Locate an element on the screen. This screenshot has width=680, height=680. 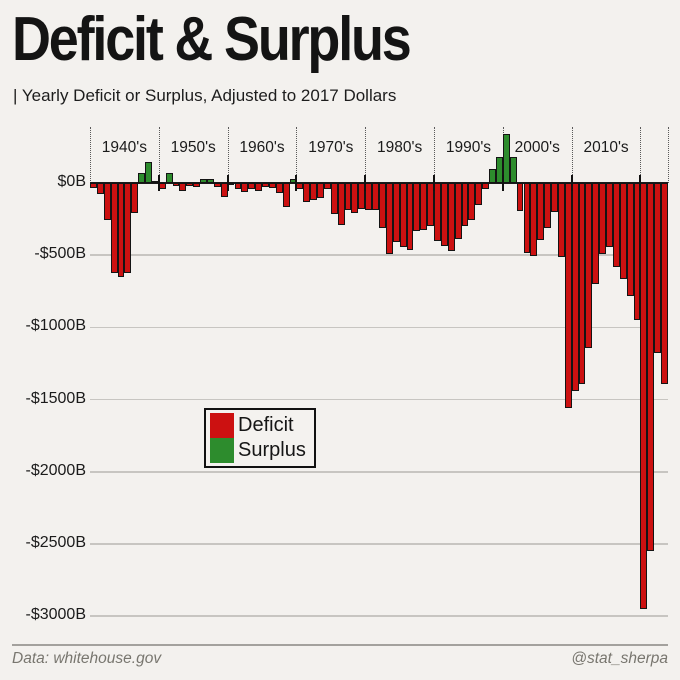
bar-2013 is located at coordinates (596, 234).